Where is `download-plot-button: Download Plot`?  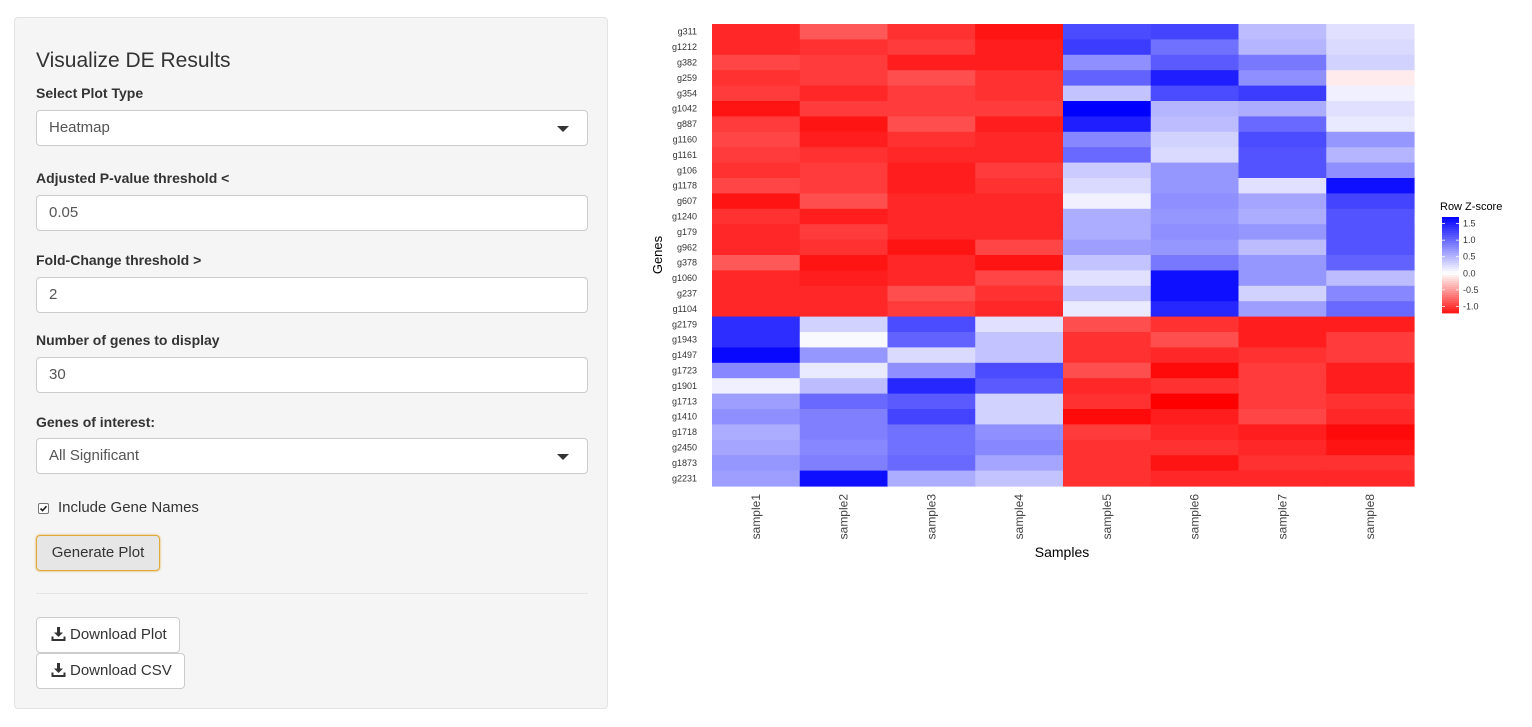
download-plot-button: Download Plot is located at coordinates (108, 635).